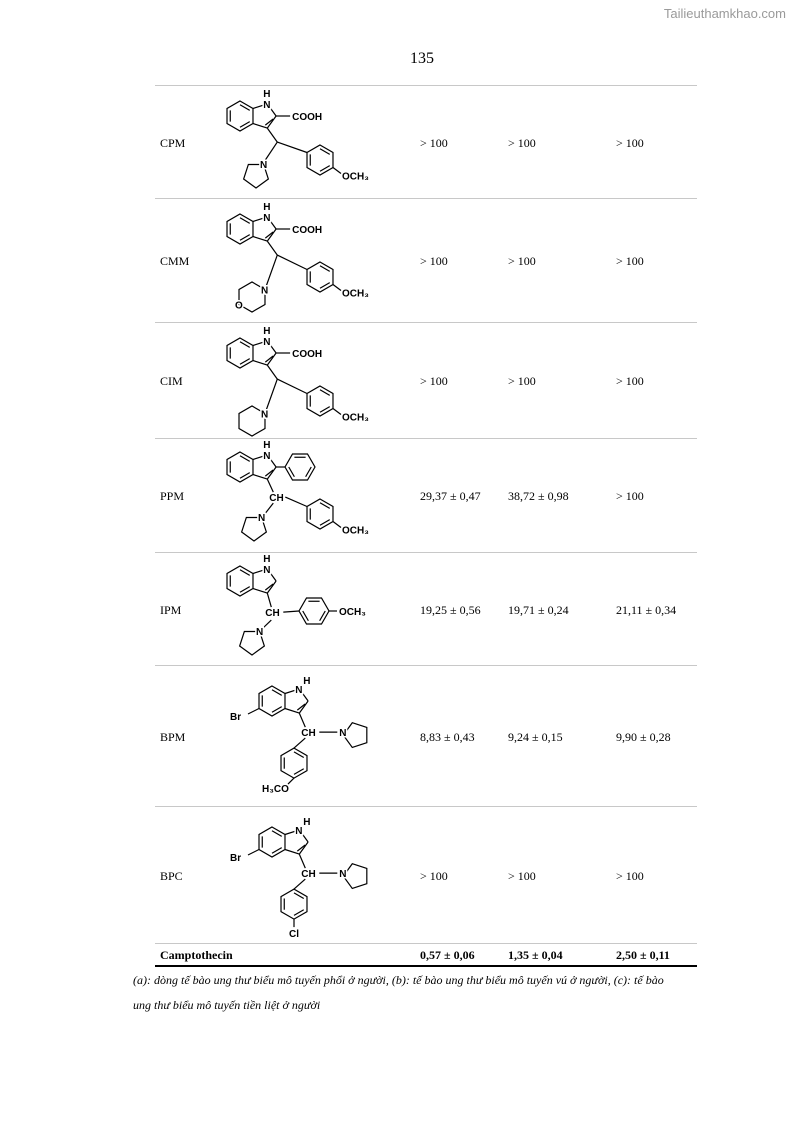 This screenshot has width=794, height=1123. I want to click on compound-name: CPM, so click(173, 143).